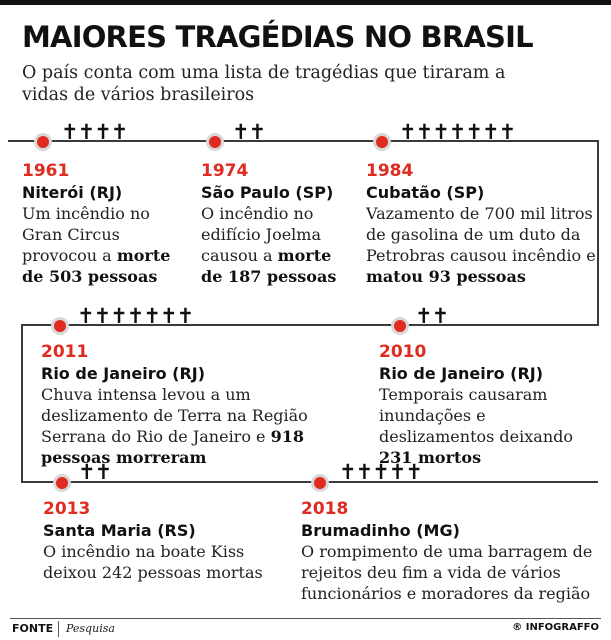 The width and height of the screenshot is (611, 640). What do you see at coordinates (325, 509) in the screenshot?
I see `event-year: 2018` at bounding box center [325, 509].